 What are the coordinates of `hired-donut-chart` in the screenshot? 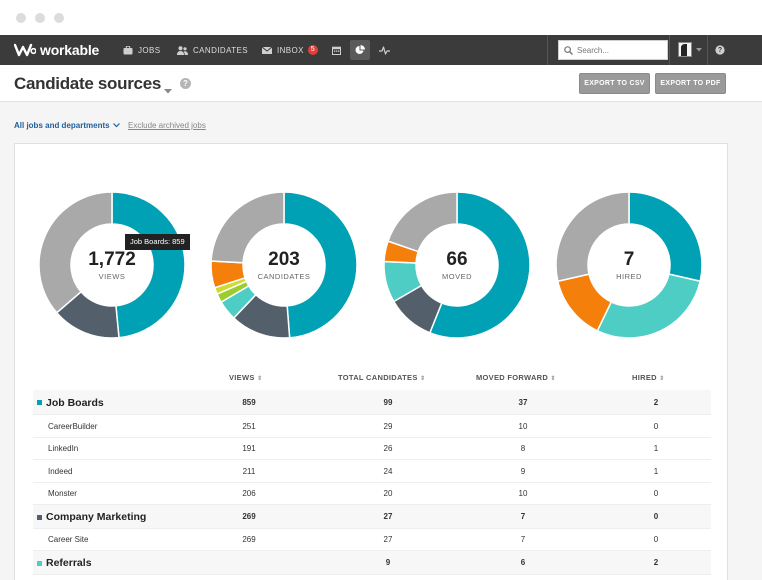 It's located at (629, 265).